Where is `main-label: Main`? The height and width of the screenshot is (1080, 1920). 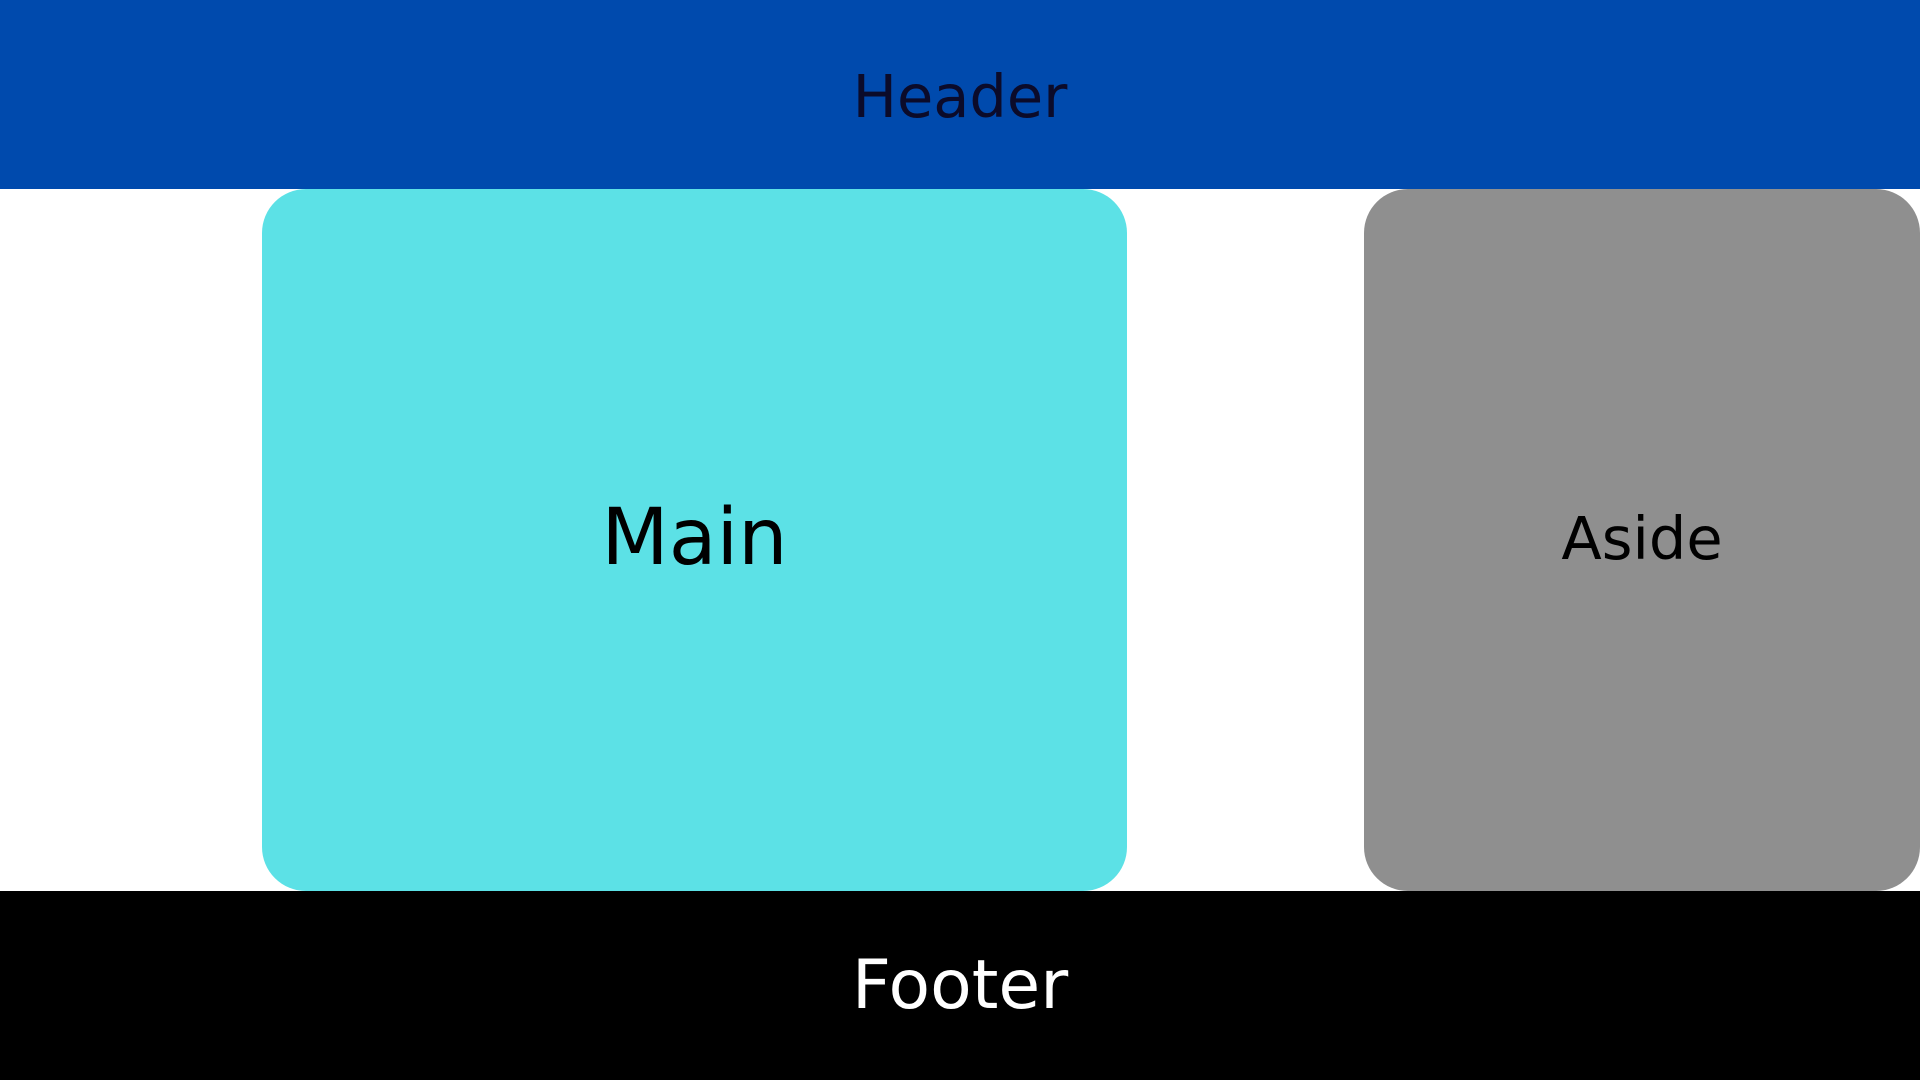
main-label: Main is located at coordinates (694, 538).